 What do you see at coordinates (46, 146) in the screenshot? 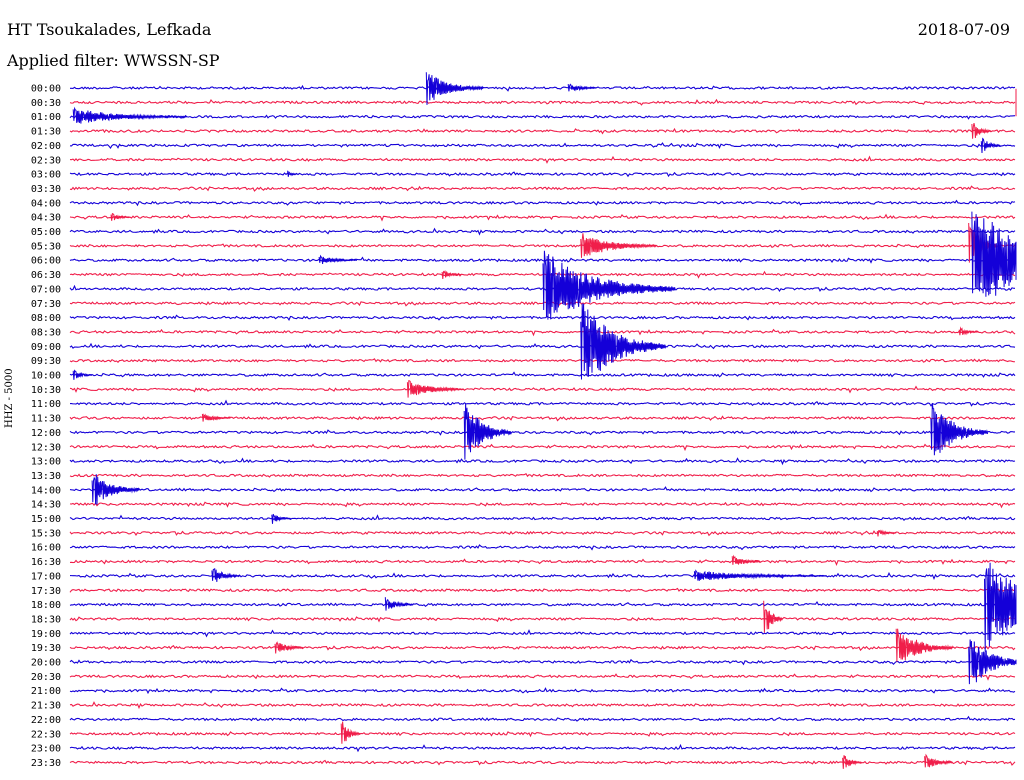
I see `row-time-label: 02:00` at bounding box center [46, 146].